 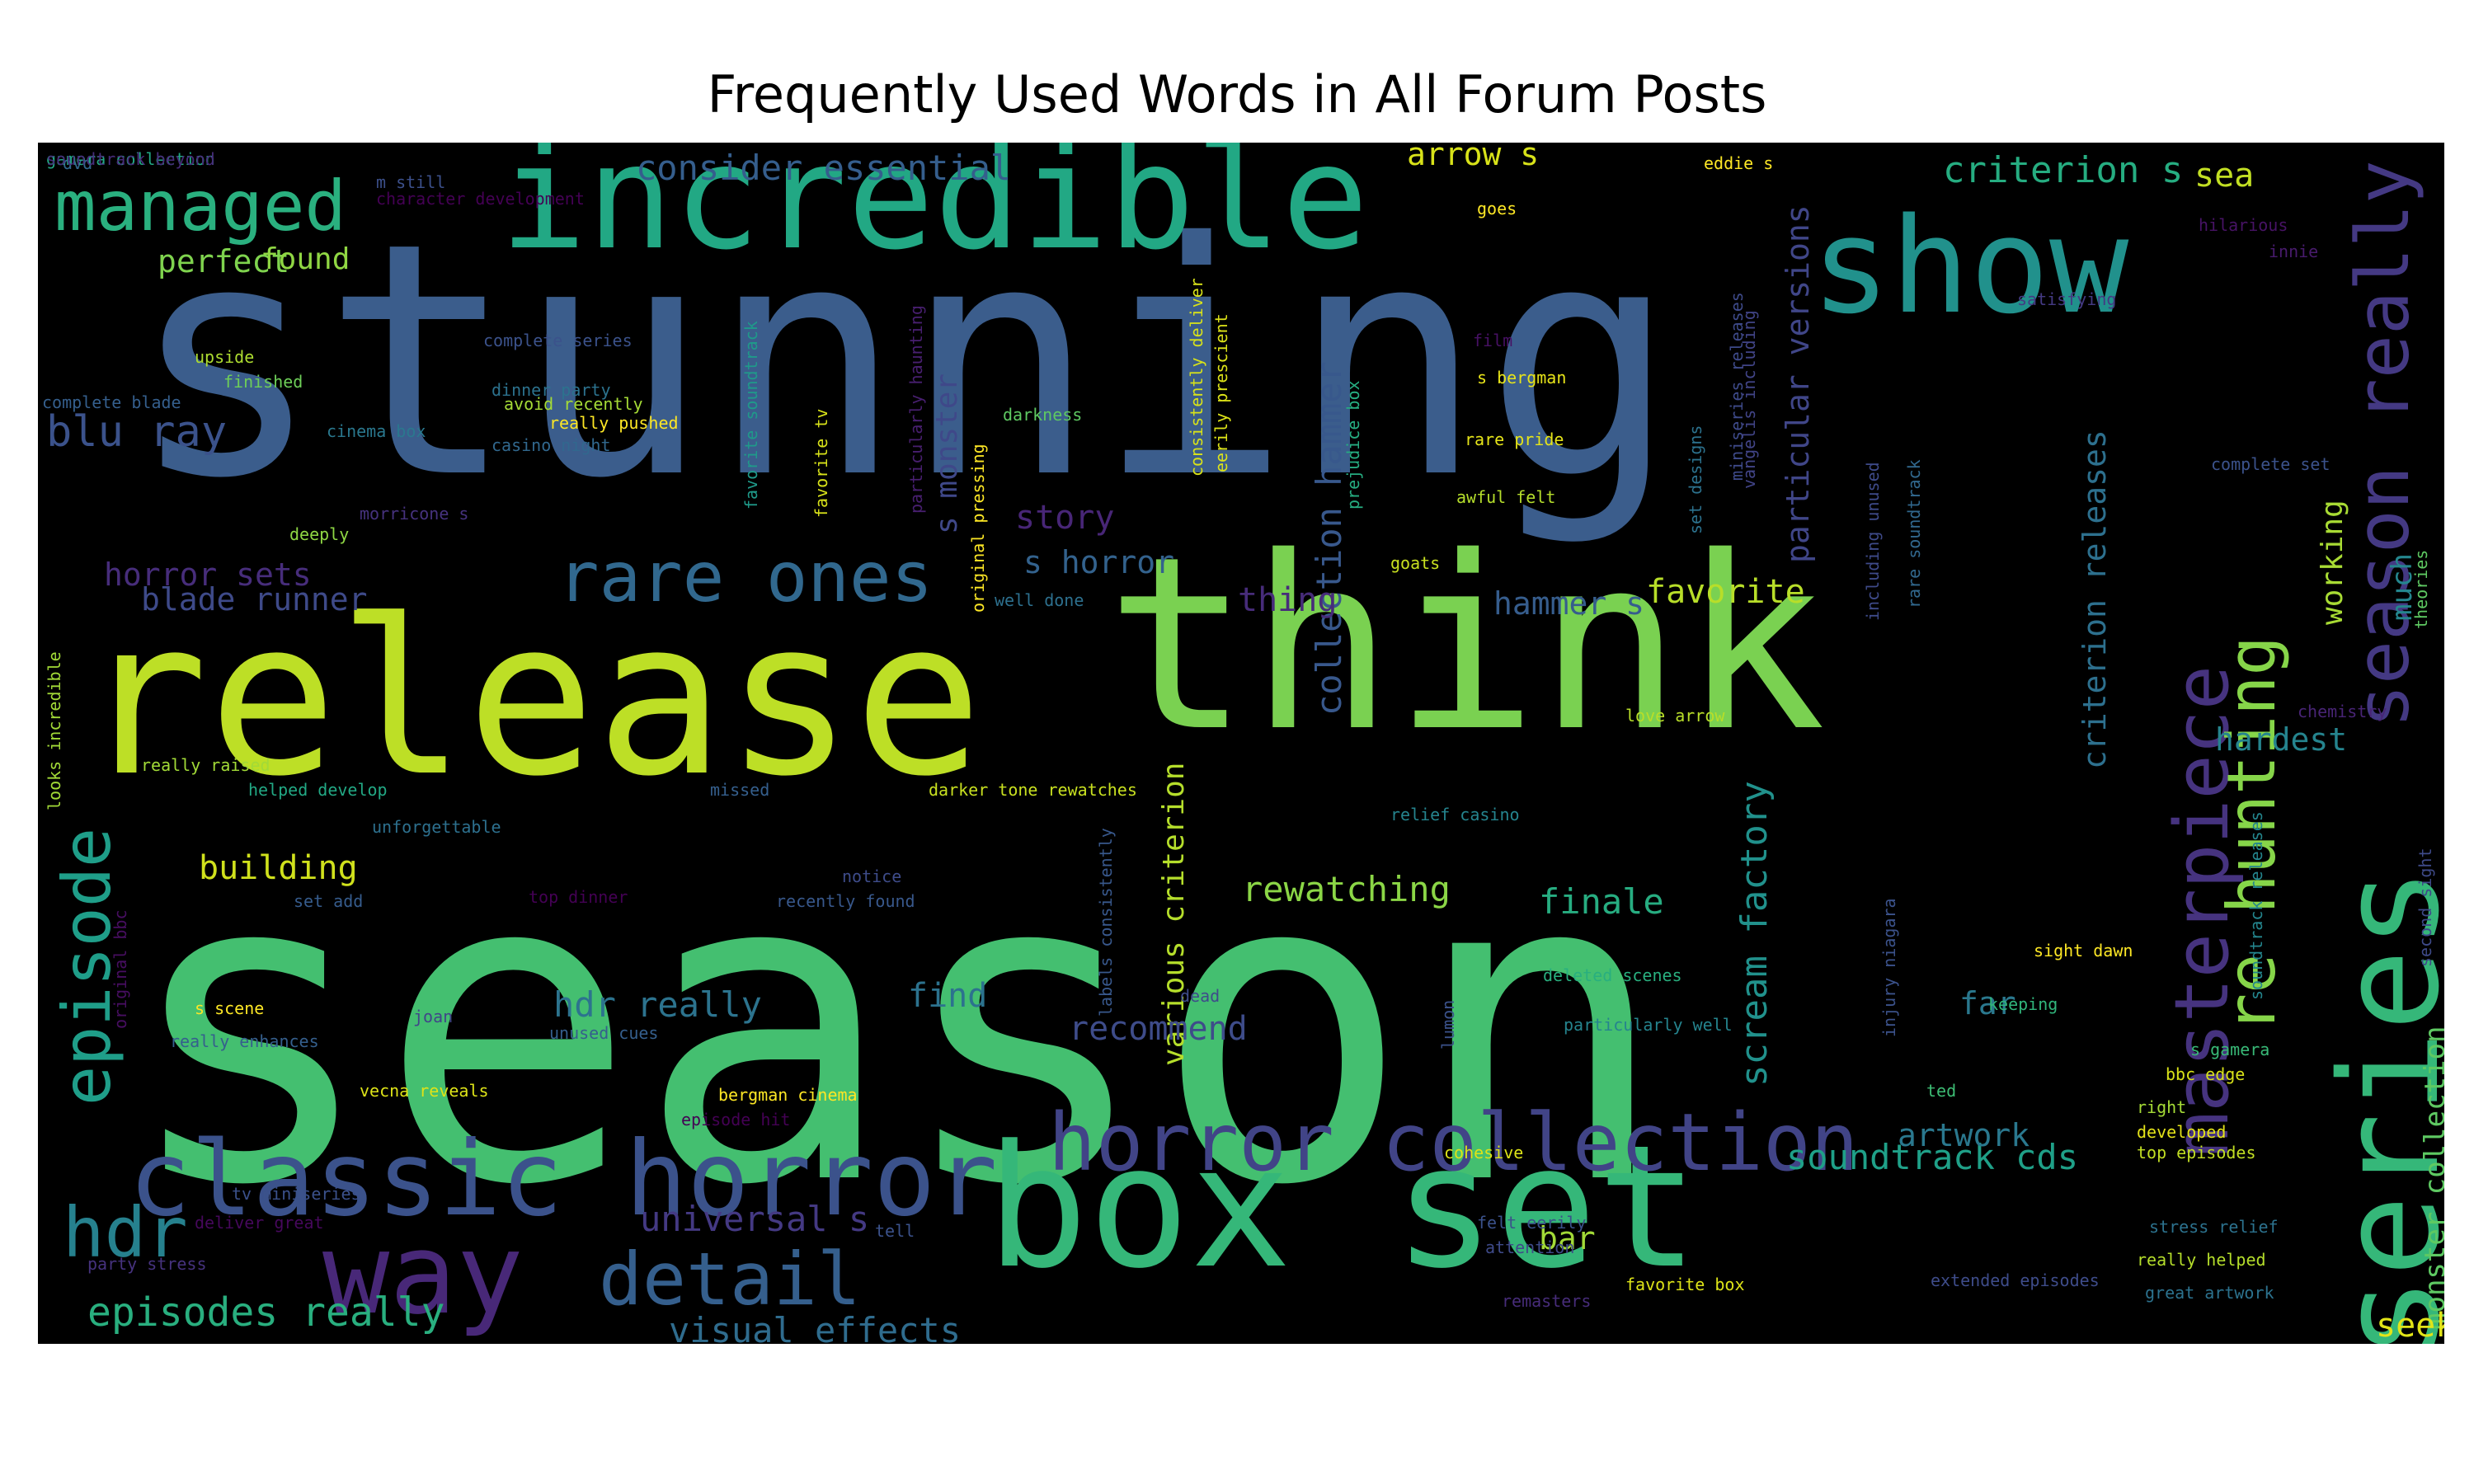 What do you see at coordinates (1987, 1003) in the screenshot?
I see `word-far: far` at bounding box center [1987, 1003].